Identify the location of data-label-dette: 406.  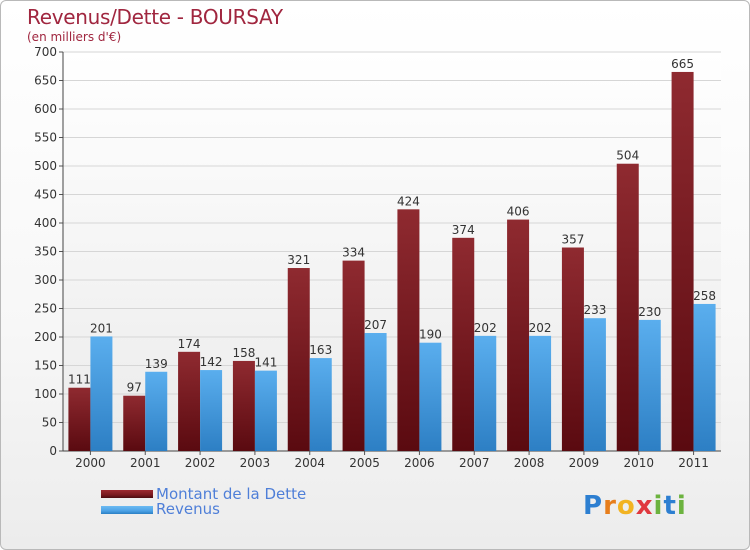
(518, 212).